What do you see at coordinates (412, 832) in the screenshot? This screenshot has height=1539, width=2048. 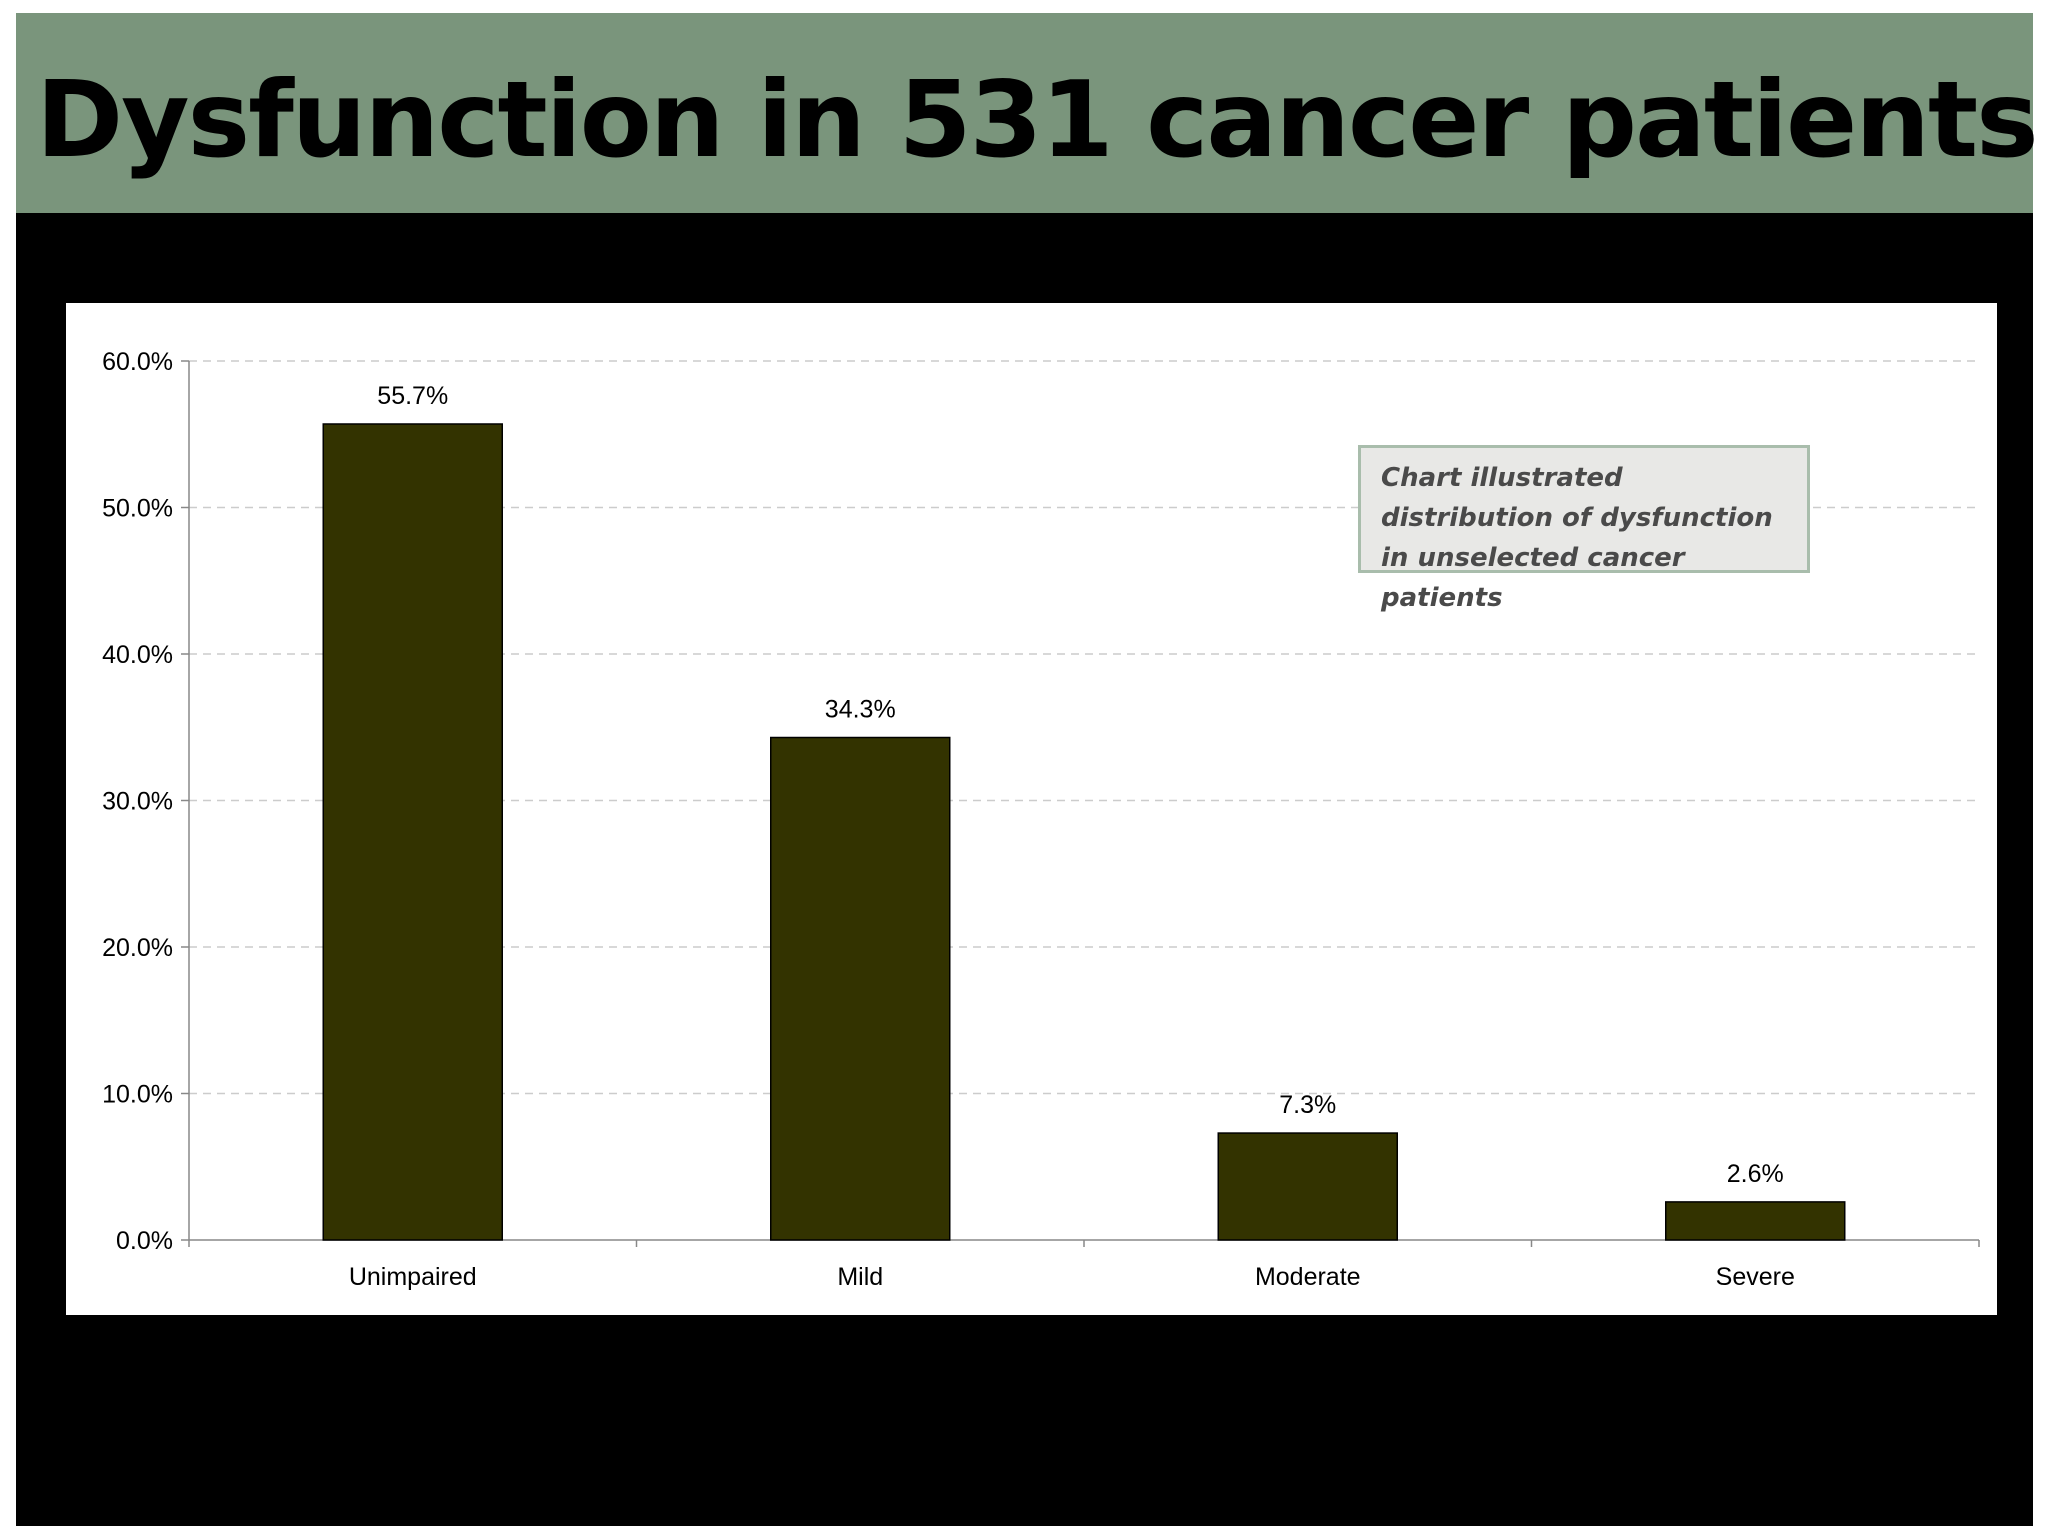 I see `bar-unimpaired` at bounding box center [412, 832].